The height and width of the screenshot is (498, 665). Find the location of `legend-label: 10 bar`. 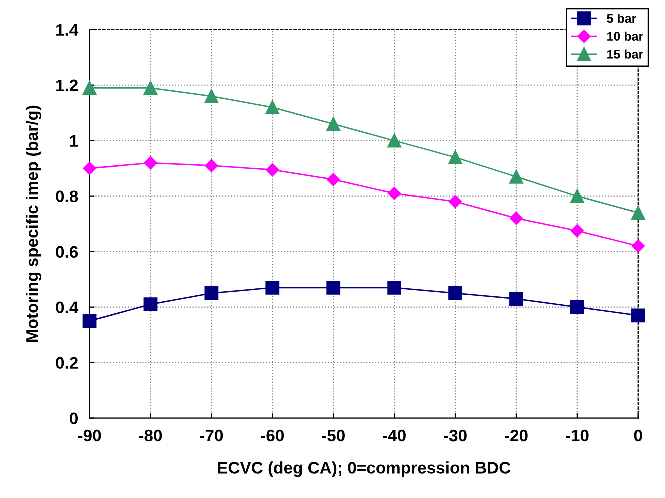

legend-label: 10 bar is located at coordinates (626, 37).